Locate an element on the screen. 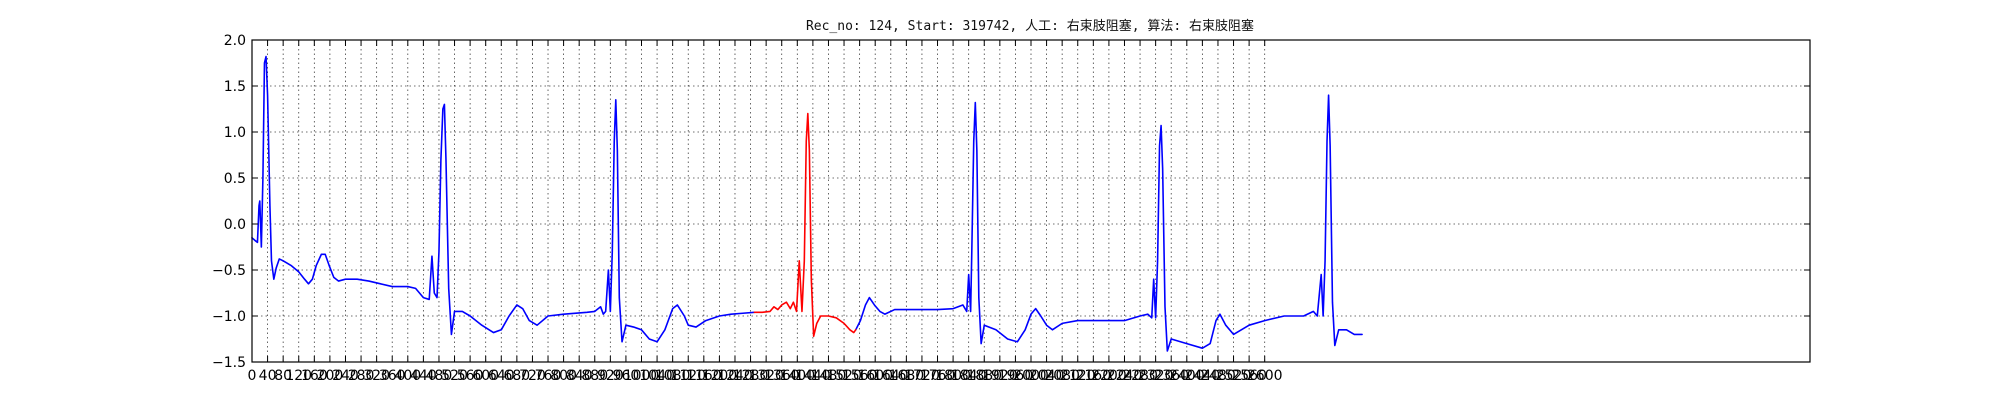 The image size is (2000, 404). x-tick-label: 440 is located at coordinates (423, 376).